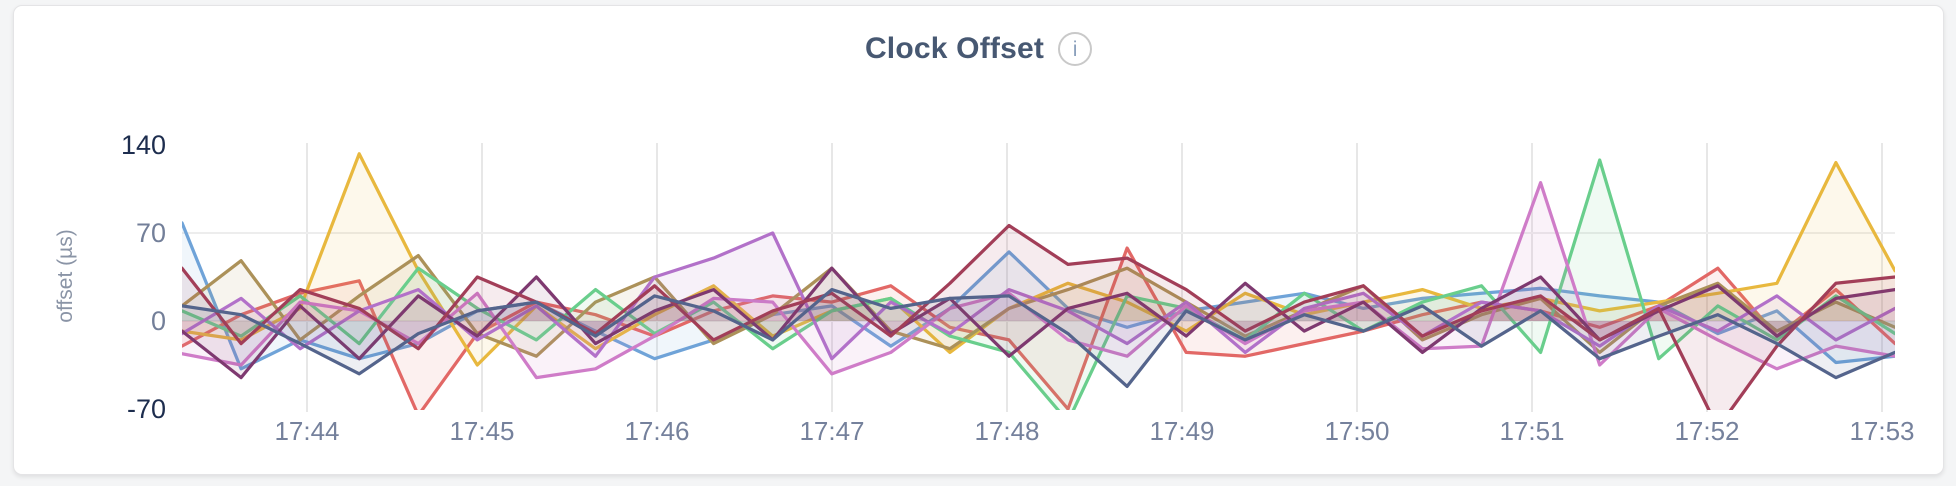 The image size is (1956, 486). What do you see at coordinates (481, 431) in the screenshot?
I see `x-axis-tick-label: 17:45` at bounding box center [481, 431].